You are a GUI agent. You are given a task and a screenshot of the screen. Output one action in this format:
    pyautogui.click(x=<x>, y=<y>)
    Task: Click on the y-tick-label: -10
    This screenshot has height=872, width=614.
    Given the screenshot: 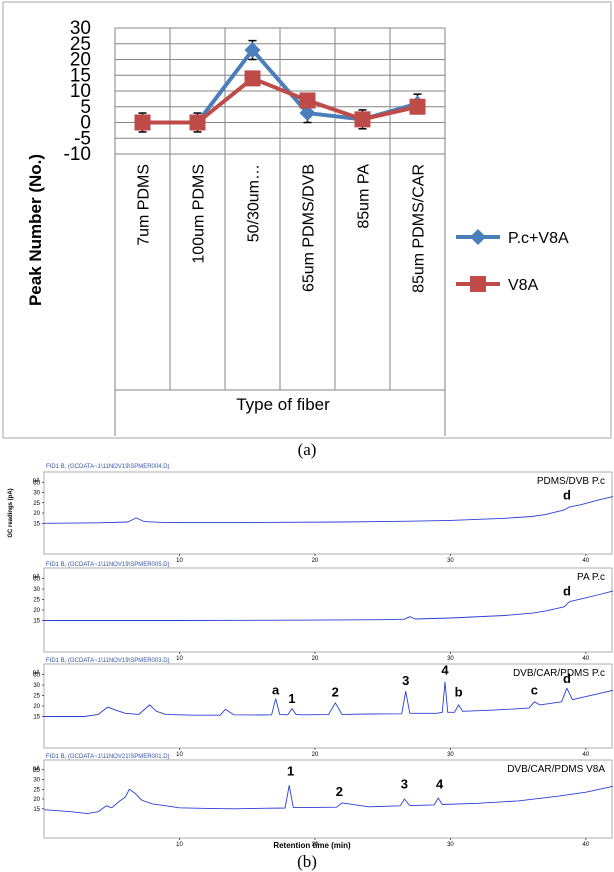 What is the action you would take?
    pyautogui.click(x=77, y=154)
    